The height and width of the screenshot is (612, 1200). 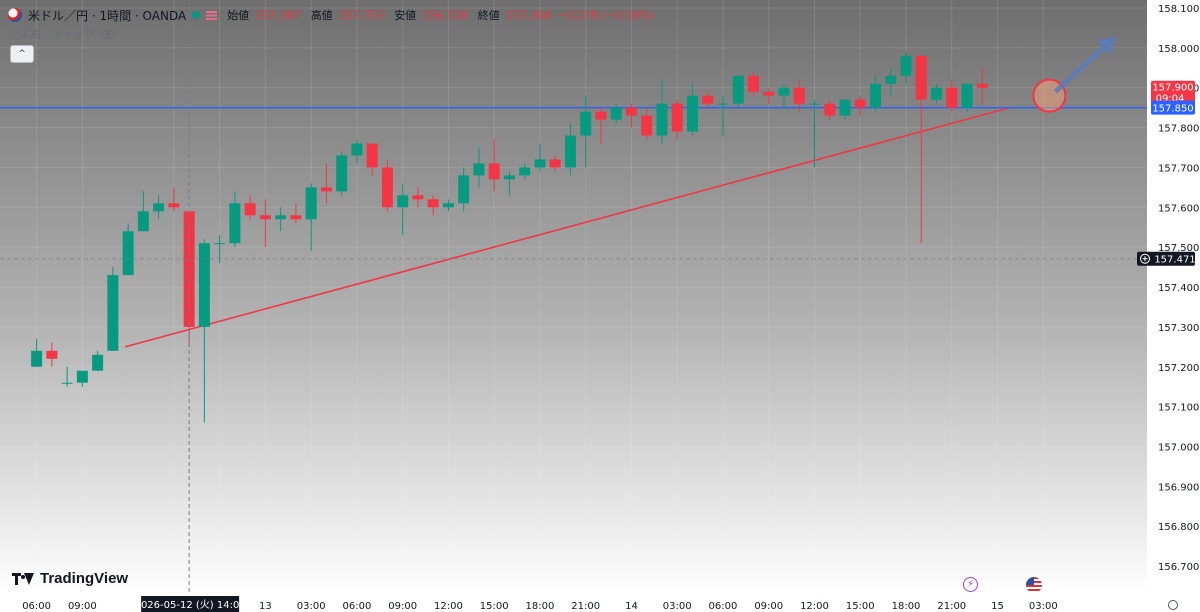 I want to click on collapse-legend-button: ^, so click(x=22, y=54).